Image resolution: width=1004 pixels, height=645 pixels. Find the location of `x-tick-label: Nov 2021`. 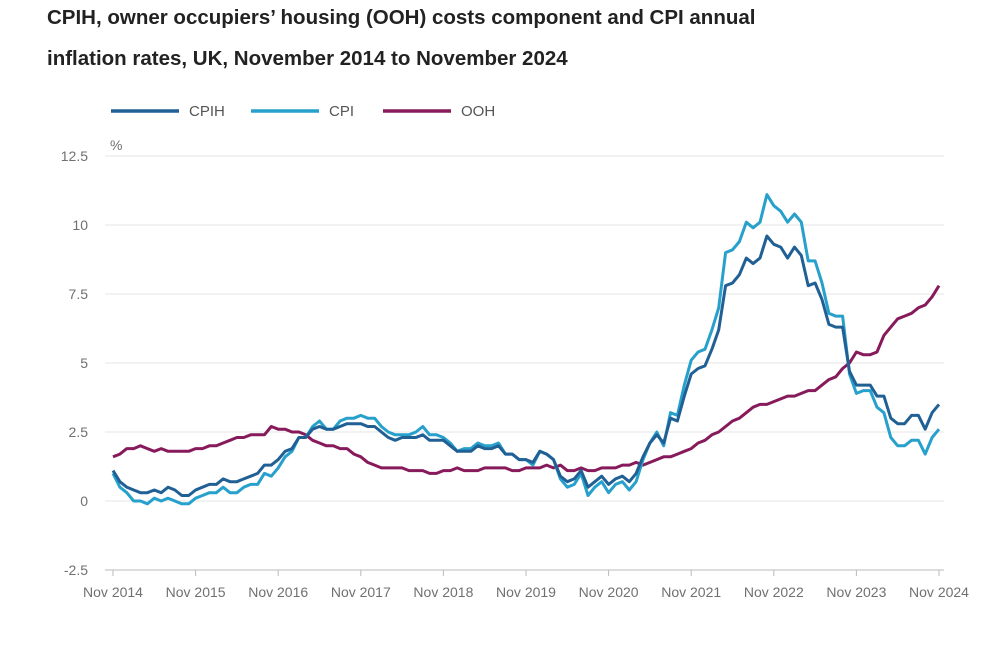

x-tick-label: Nov 2021 is located at coordinates (691, 592).